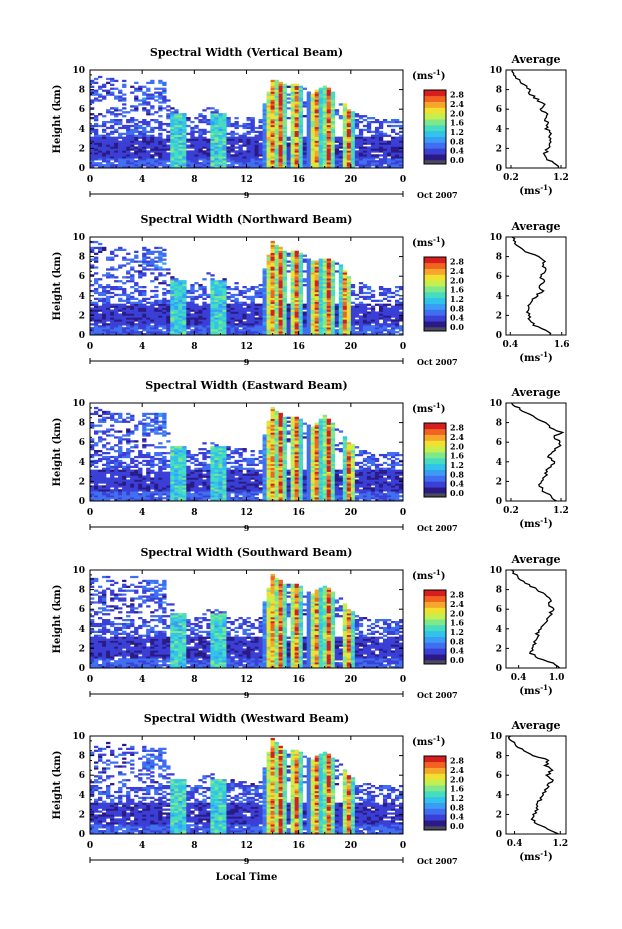  I want to click on profile-x-tick-label: 0.4, so click(510, 345).